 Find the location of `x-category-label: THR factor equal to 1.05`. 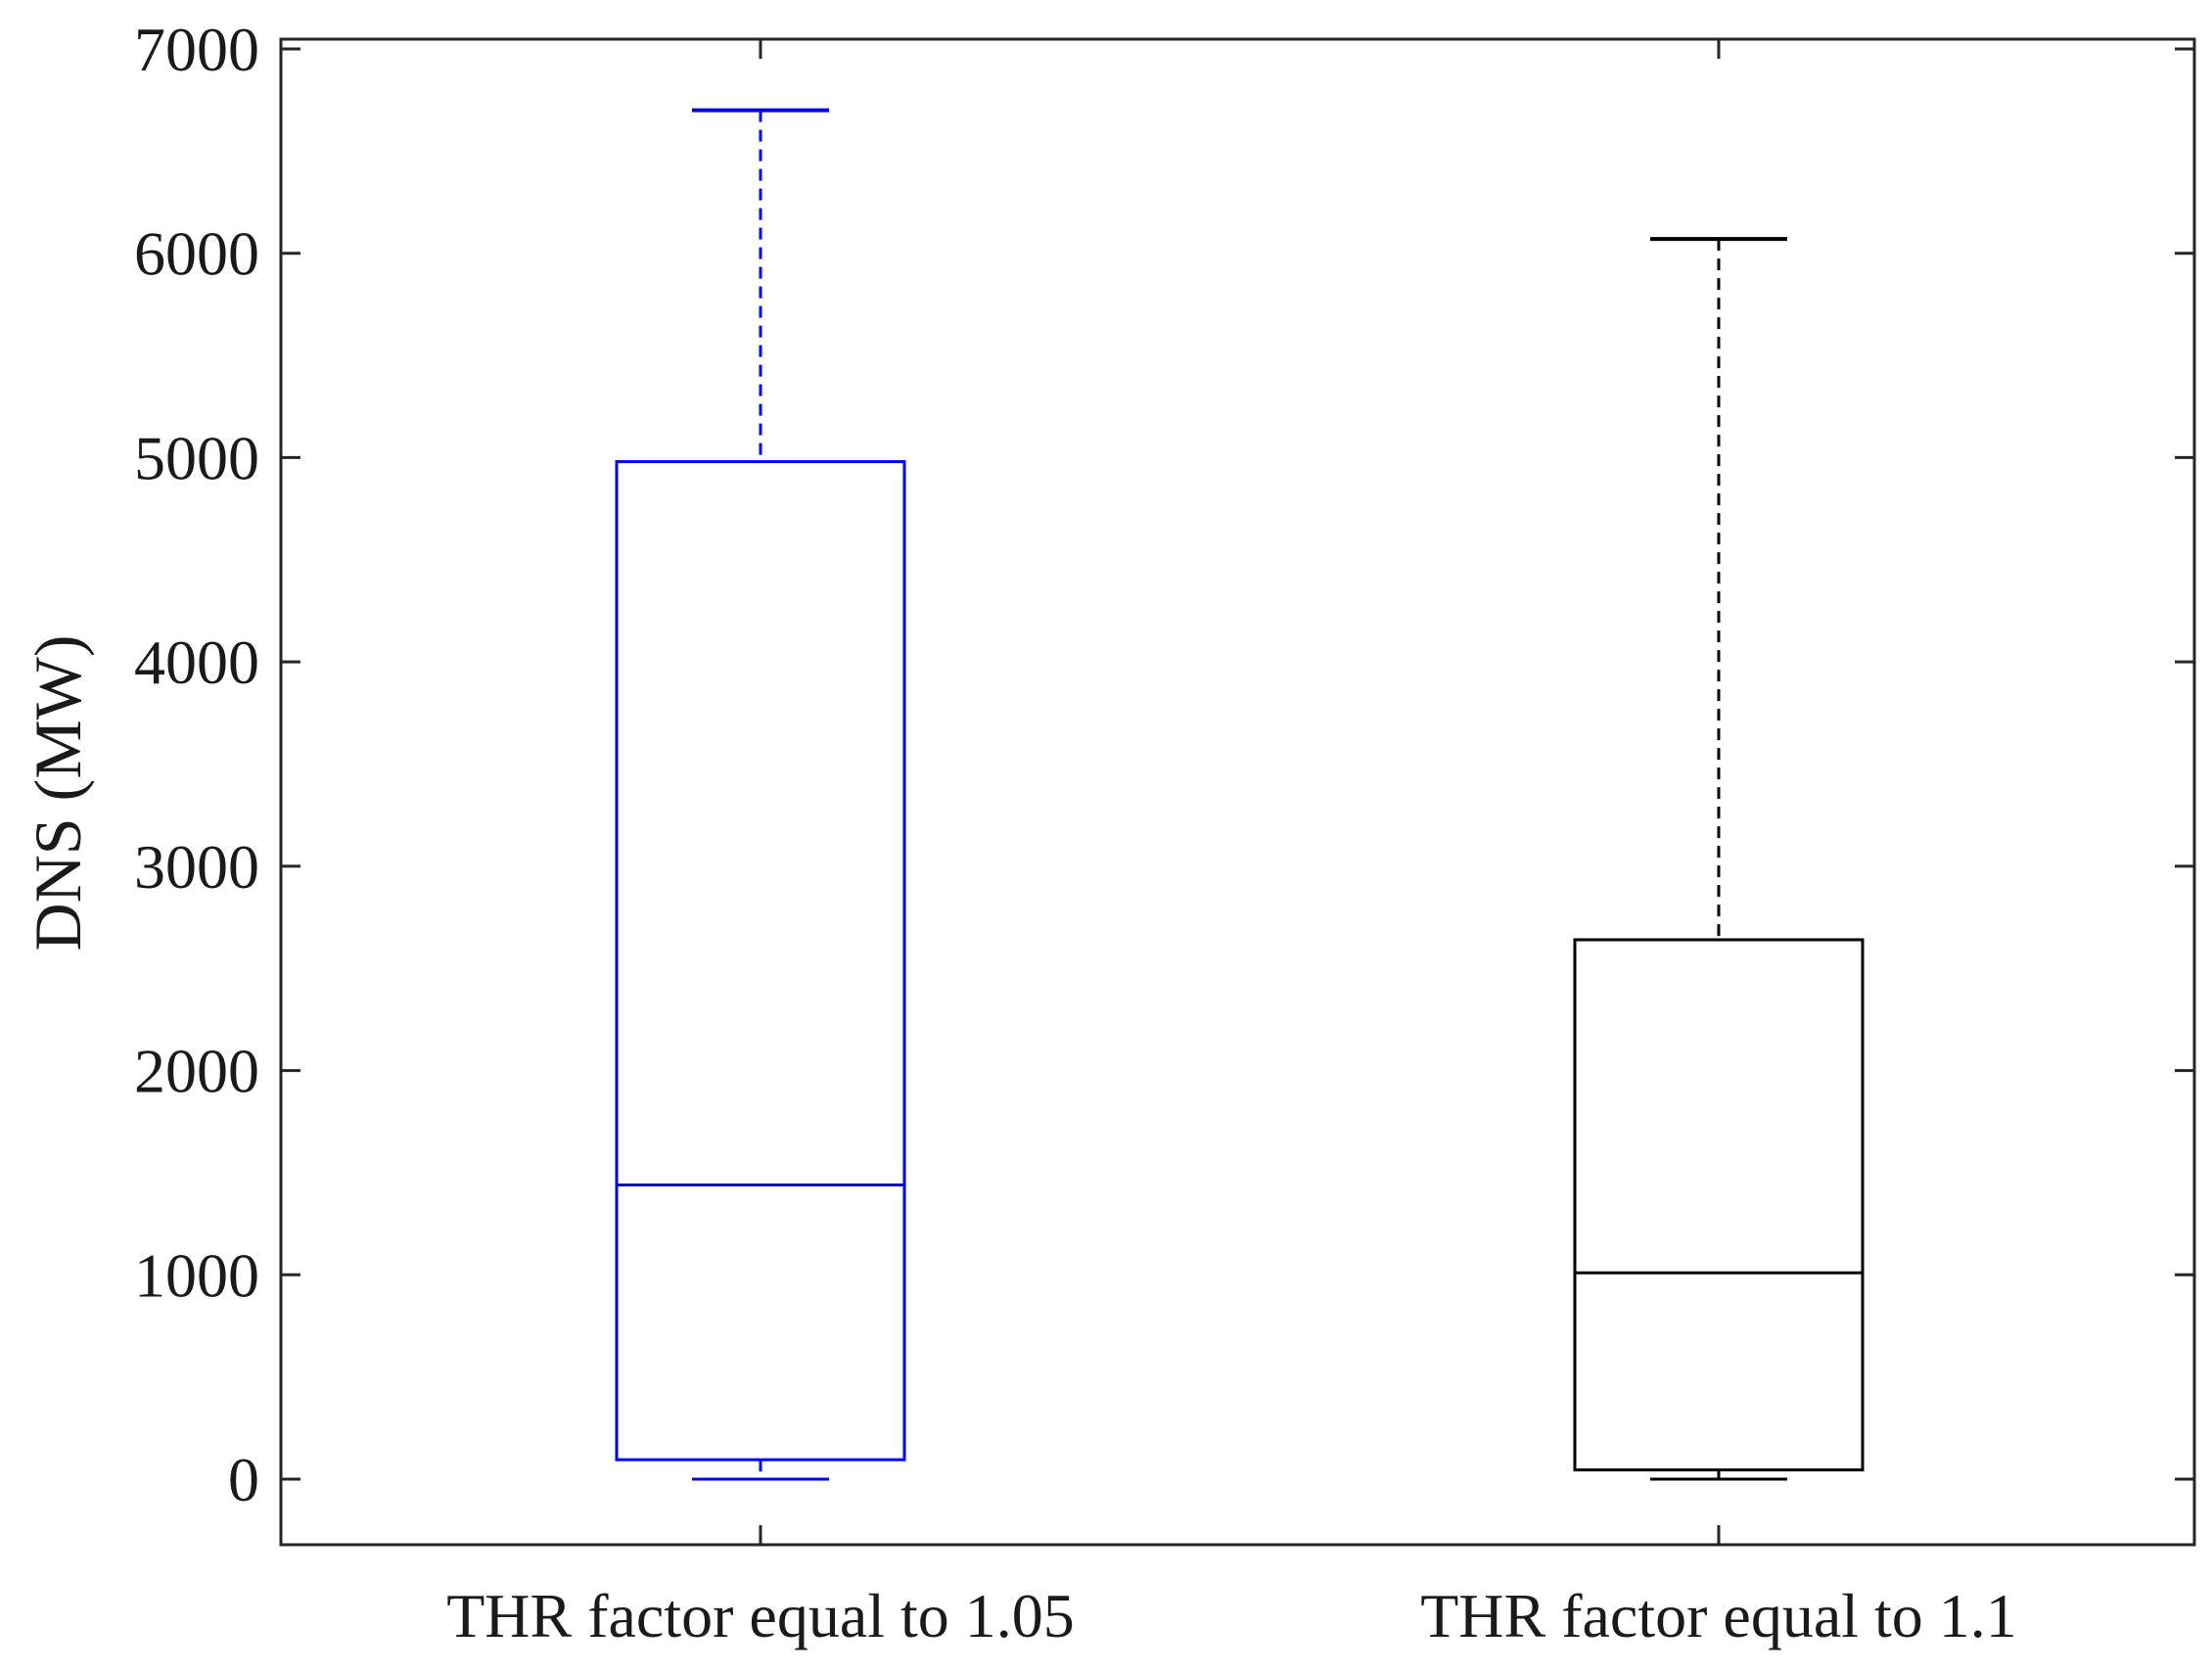

x-category-label: THR factor equal to 1.05 is located at coordinates (760, 1616).